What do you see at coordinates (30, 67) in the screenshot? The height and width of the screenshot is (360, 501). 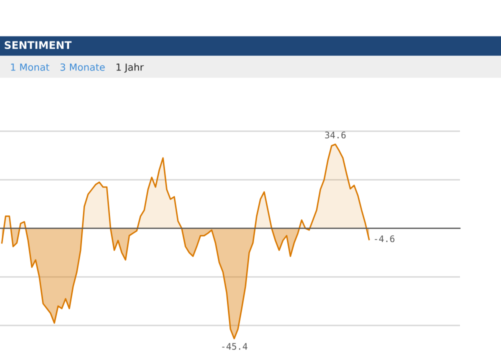 I see `text: 1 Monat` at bounding box center [30, 67].